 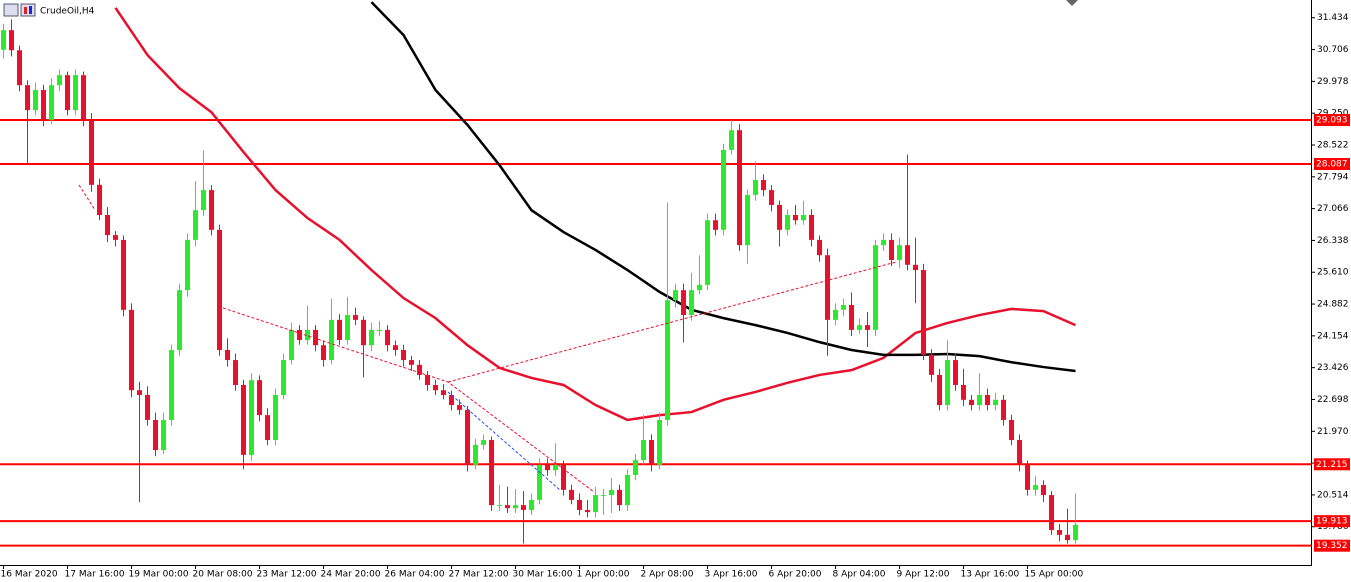 I want to click on y-tick-label: 21.970, so click(x=1333, y=432).